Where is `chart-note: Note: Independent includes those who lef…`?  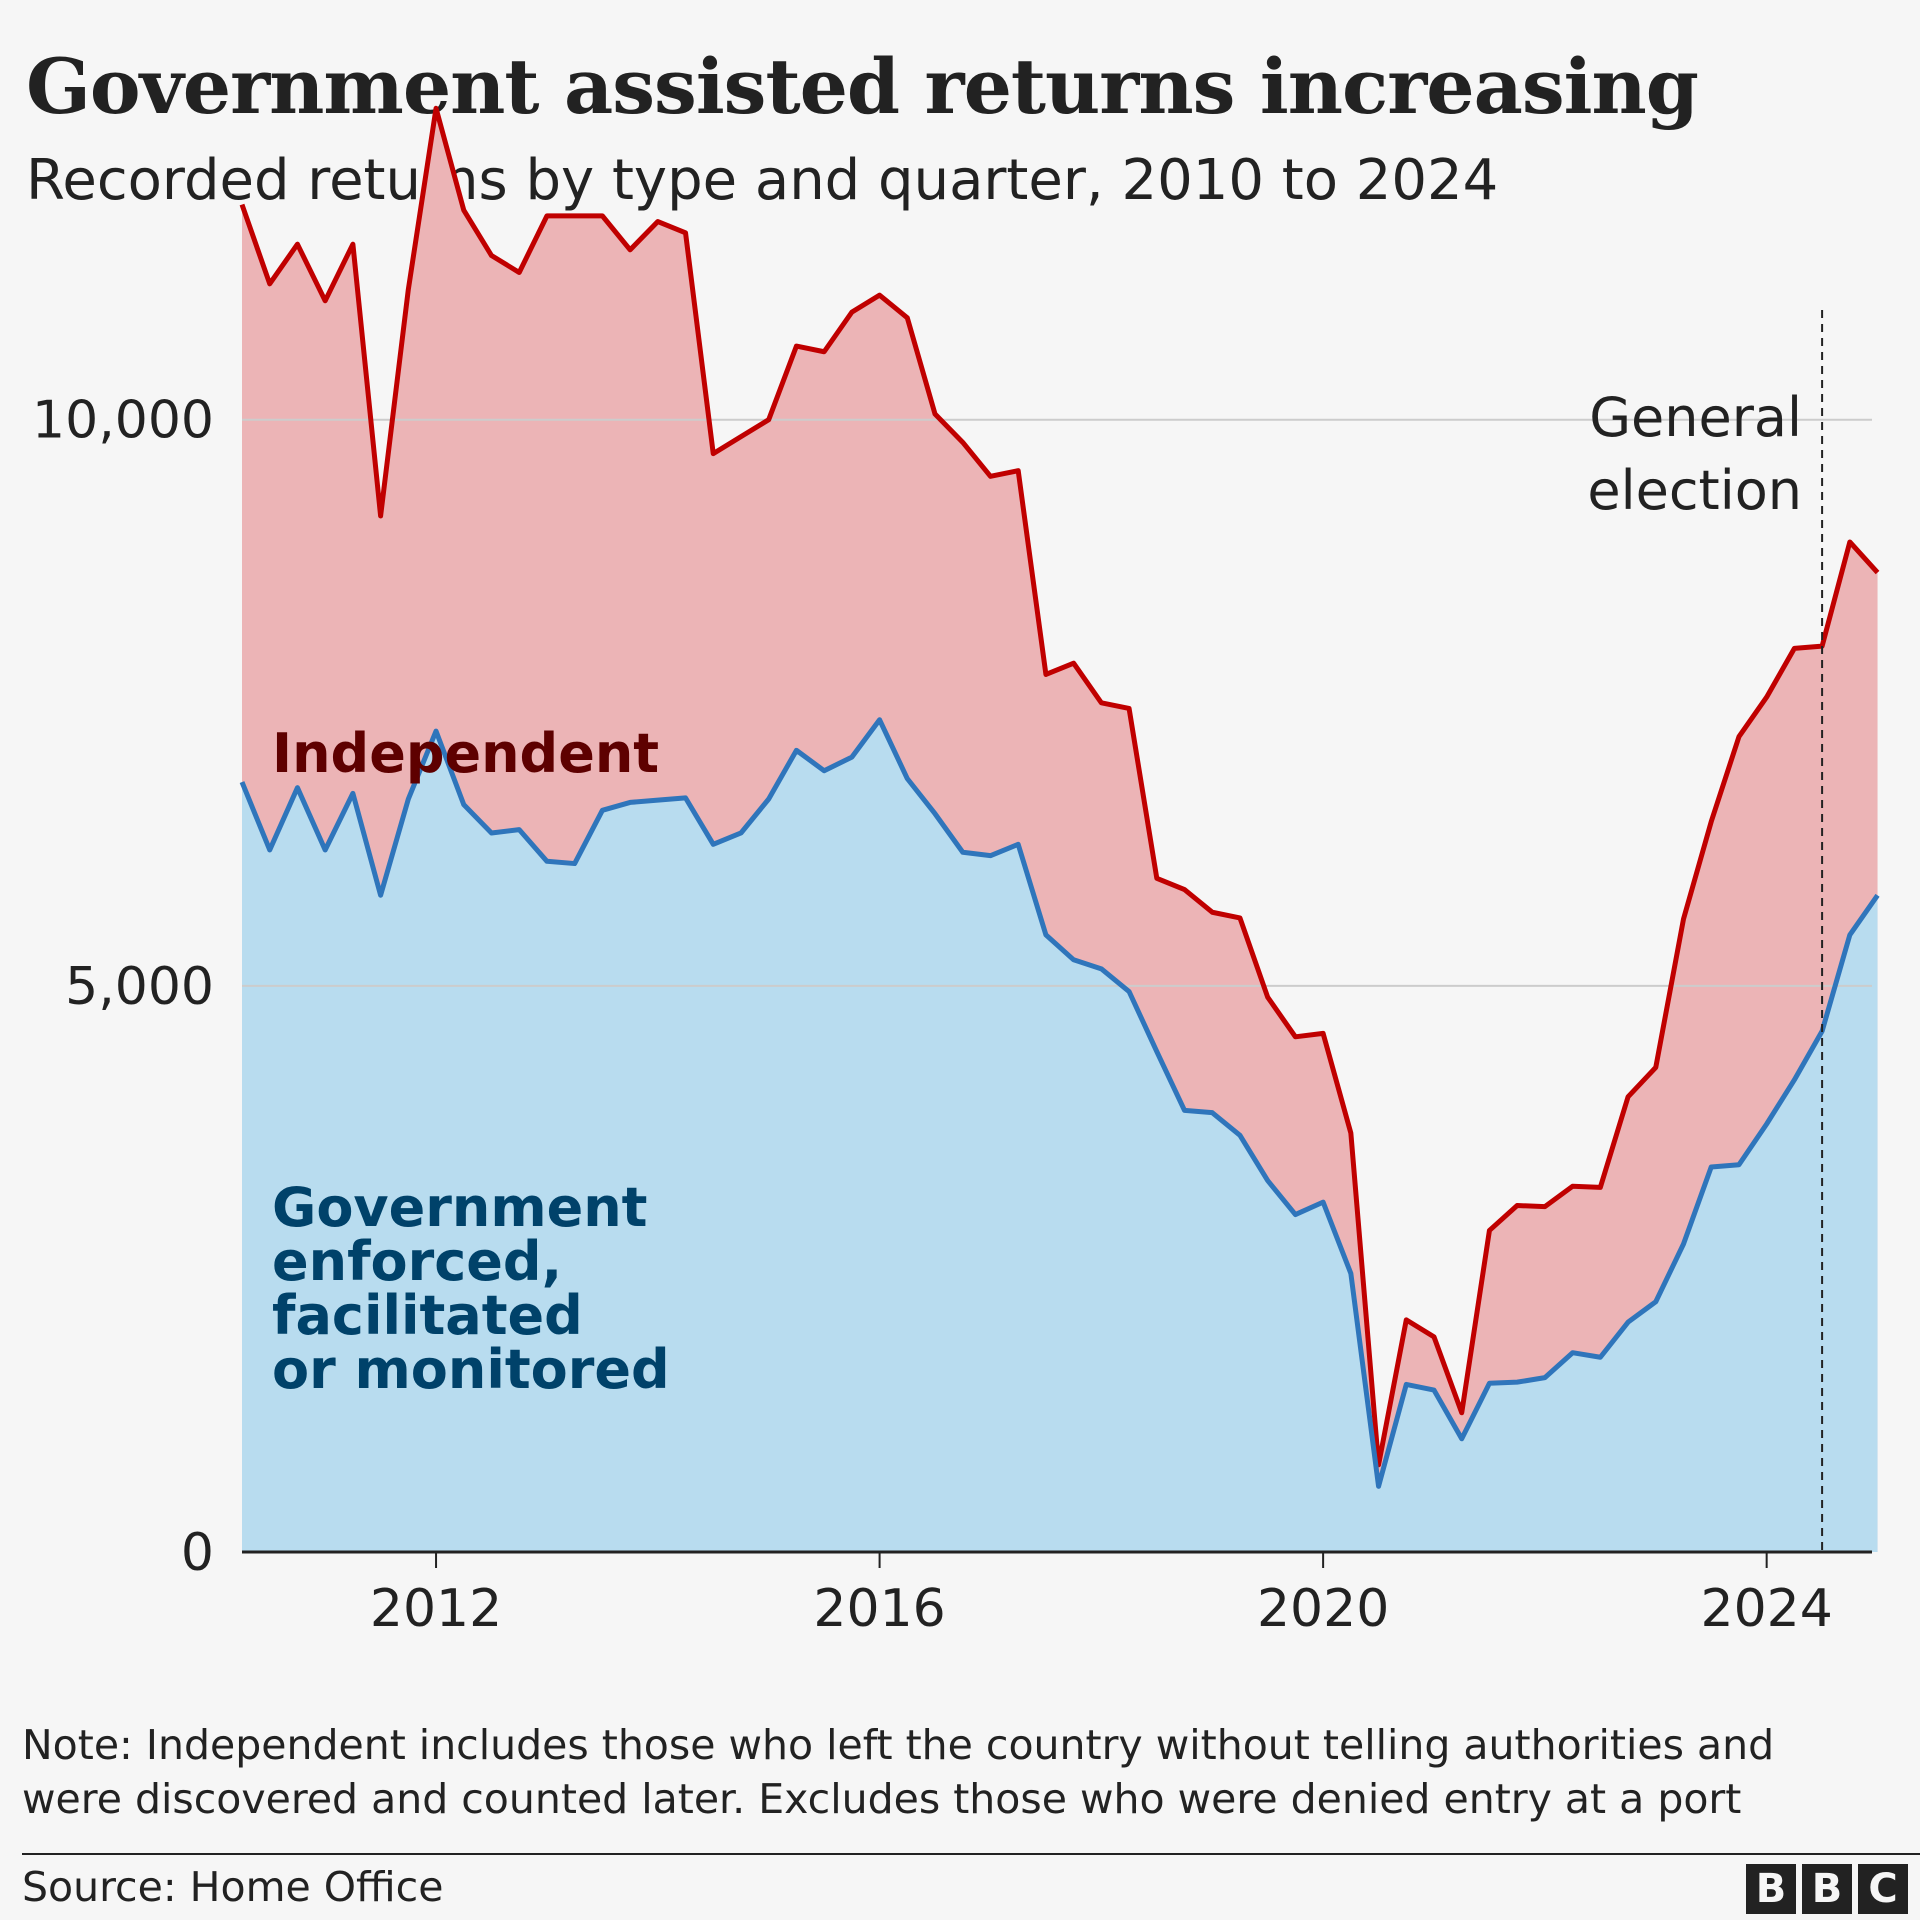 chart-note: Note: Independent includes those who lef… is located at coordinates (967, 1772).